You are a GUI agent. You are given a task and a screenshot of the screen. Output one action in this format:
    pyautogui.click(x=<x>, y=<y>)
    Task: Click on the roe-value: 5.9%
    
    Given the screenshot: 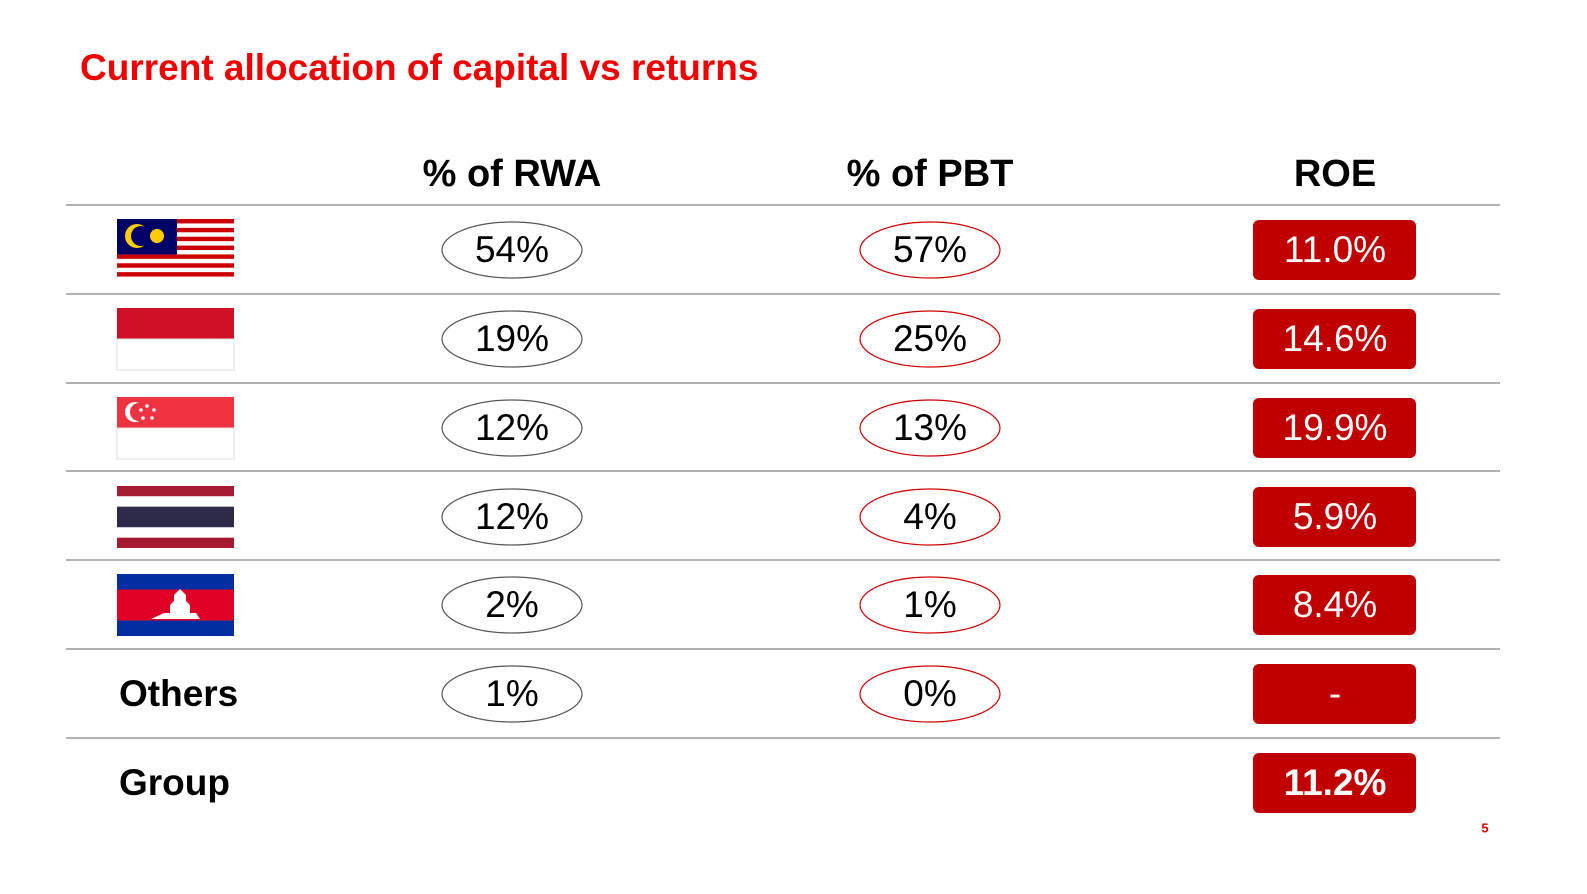 What is the action you would take?
    pyautogui.click(x=1335, y=516)
    